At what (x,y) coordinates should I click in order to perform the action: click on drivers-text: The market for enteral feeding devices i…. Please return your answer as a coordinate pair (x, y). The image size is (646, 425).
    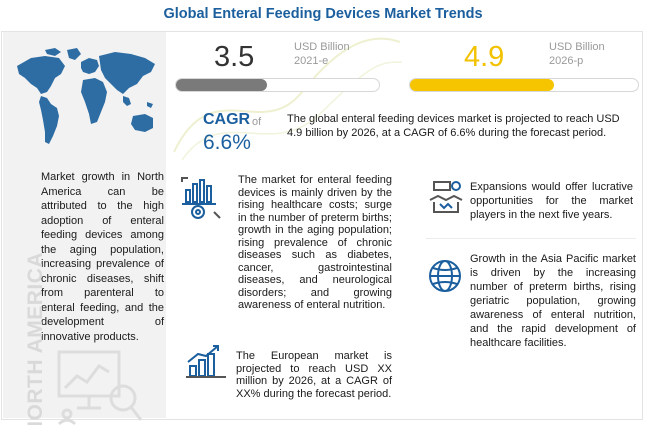
    Looking at the image, I should click on (315, 242).